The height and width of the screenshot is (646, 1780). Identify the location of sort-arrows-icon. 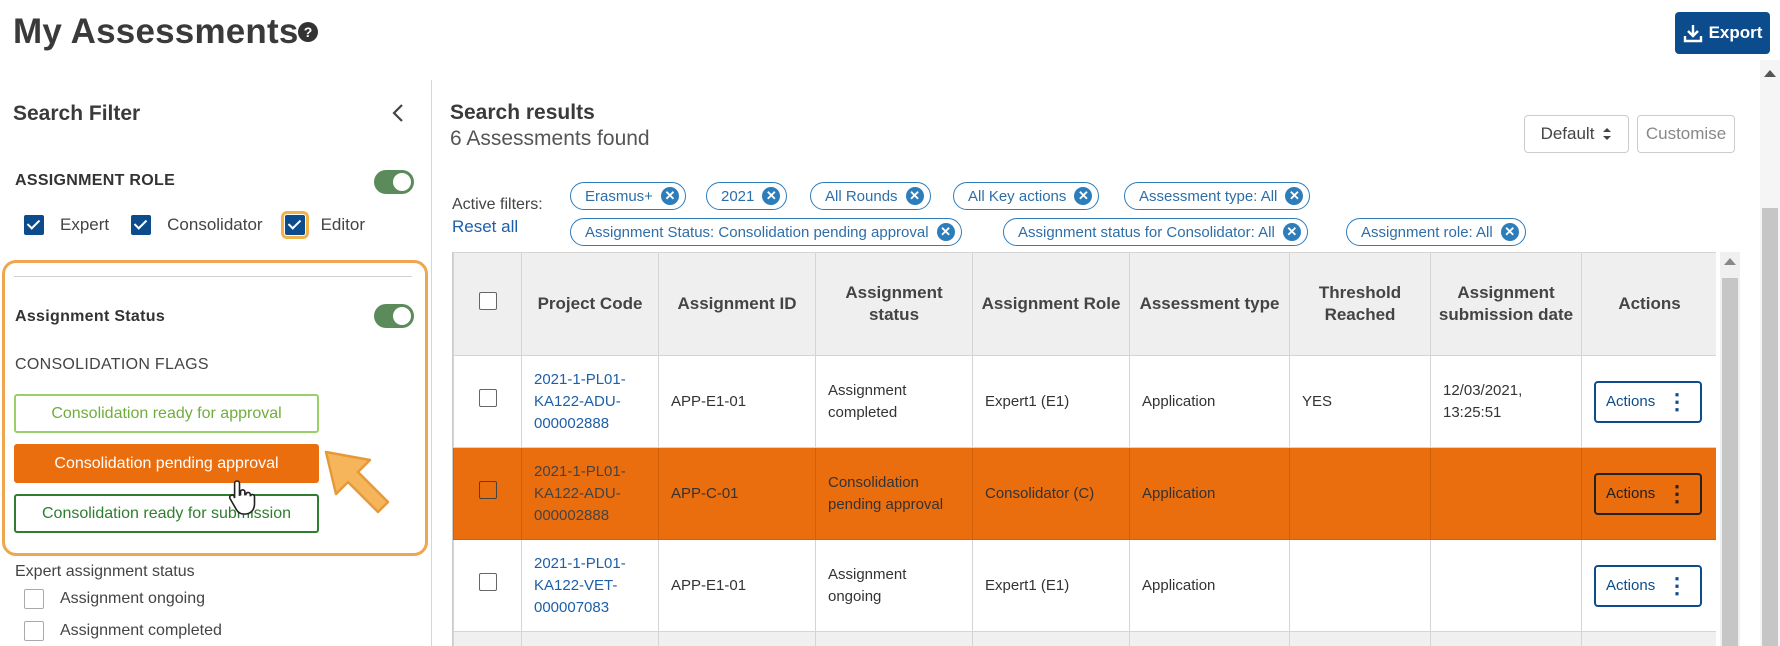
(1607, 134).